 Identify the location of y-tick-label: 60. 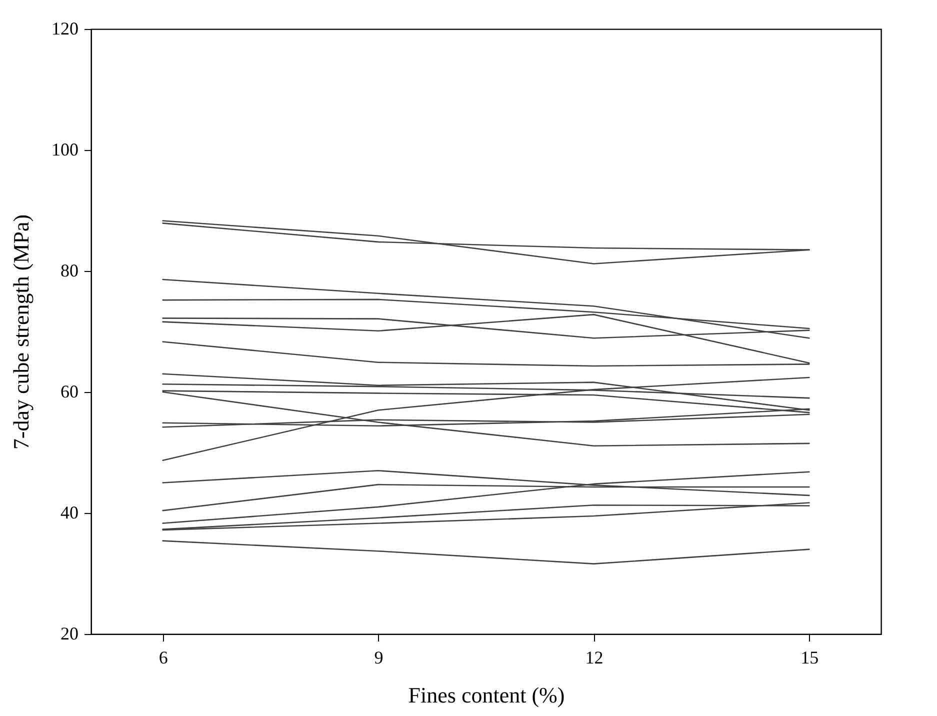
(69, 392).